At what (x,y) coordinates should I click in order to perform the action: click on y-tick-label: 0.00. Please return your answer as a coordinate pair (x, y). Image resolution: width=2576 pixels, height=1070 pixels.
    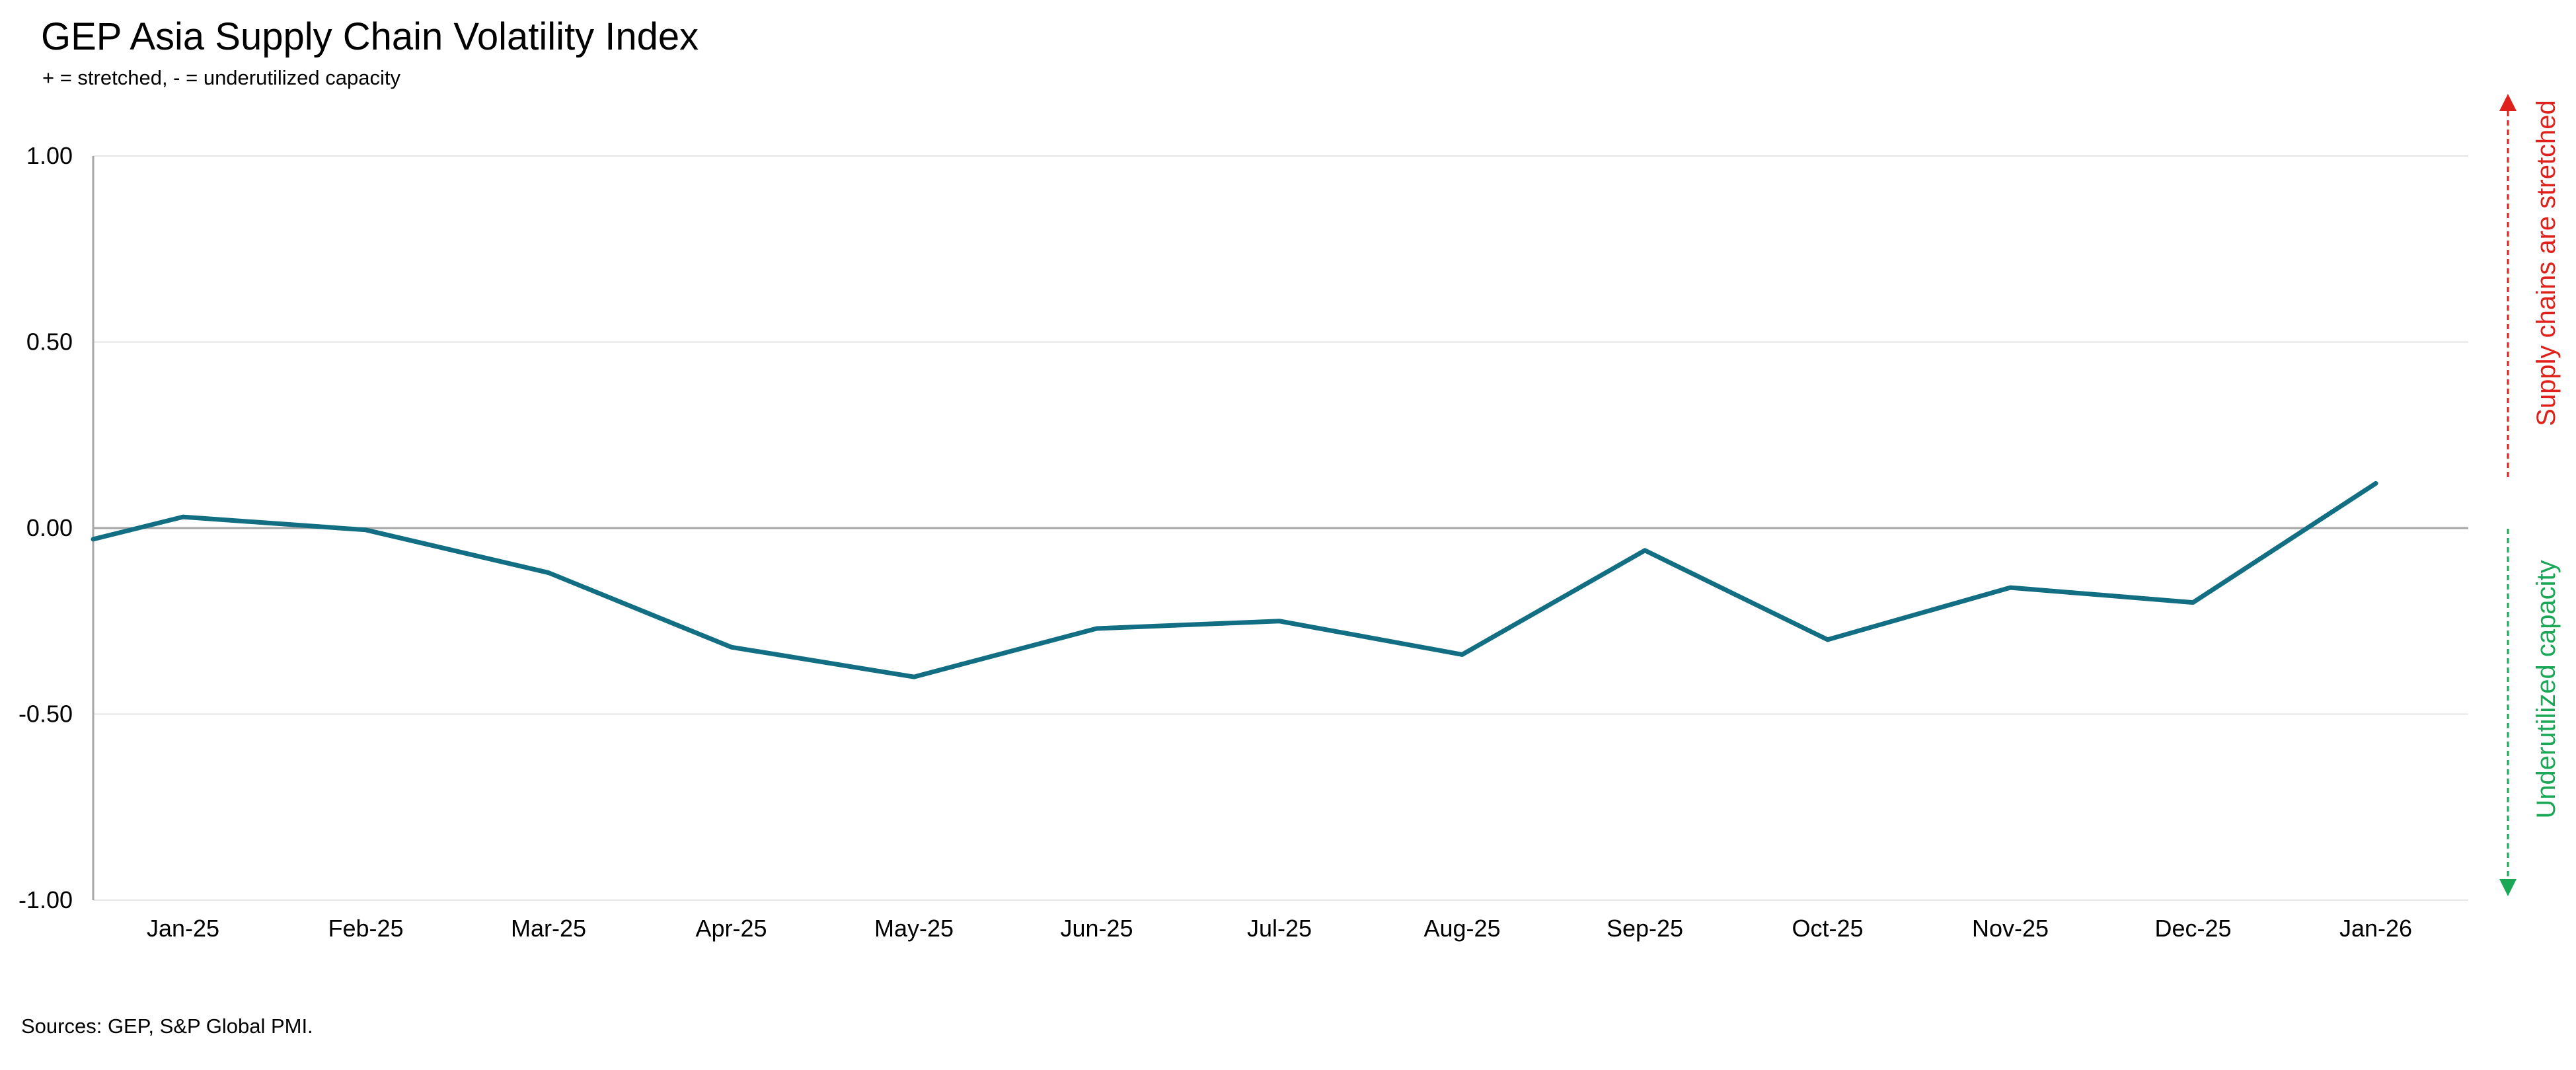
    Looking at the image, I should click on (49, 527).